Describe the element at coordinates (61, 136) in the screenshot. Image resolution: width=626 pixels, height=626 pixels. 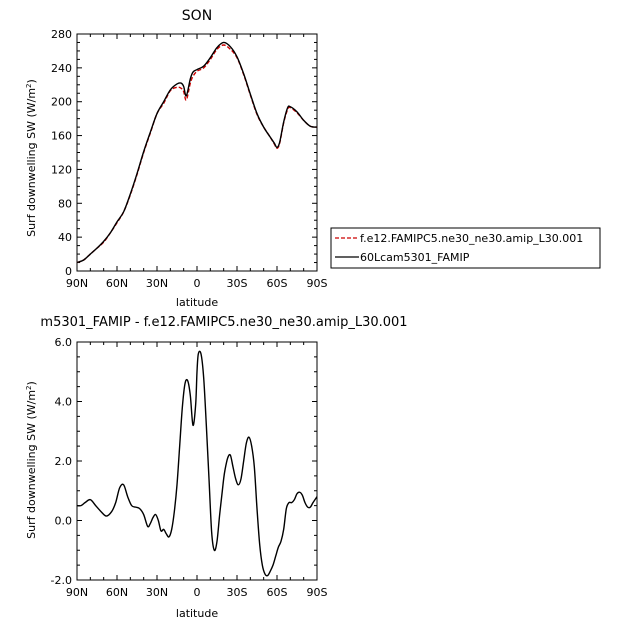
I see `panel-top-ytick-label: 160` at that location.